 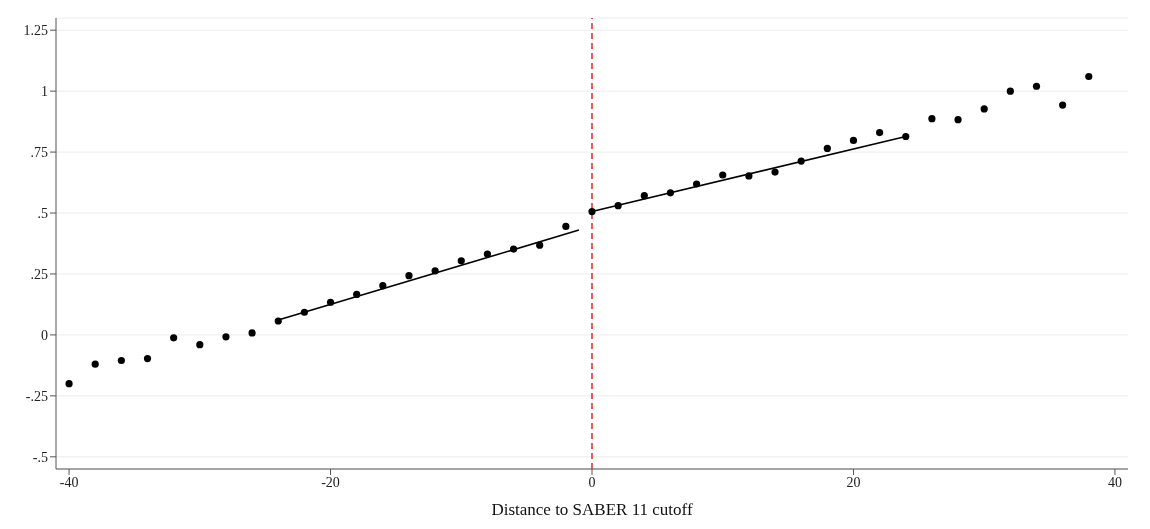 I want to click on y-tick-label: .5, so click(x=42, y=213).